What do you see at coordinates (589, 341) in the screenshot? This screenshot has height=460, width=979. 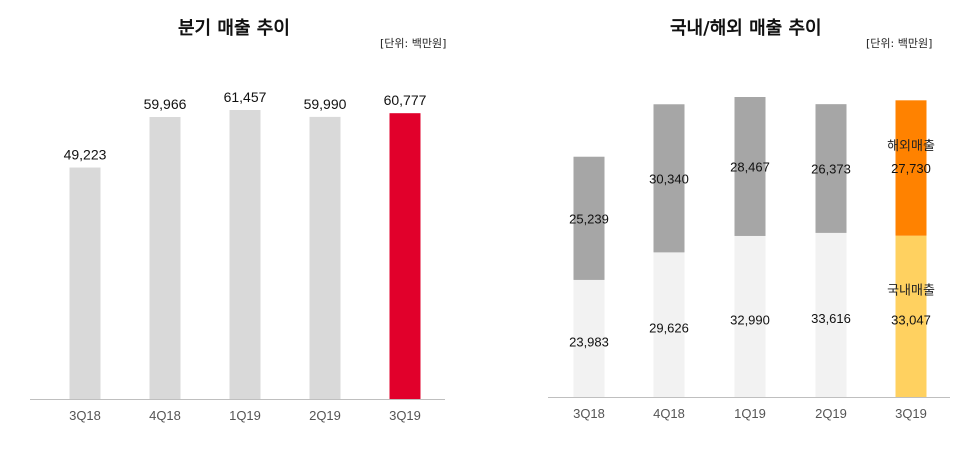 I see `domestic-label-3Q18: 23,983` at bounding box center [589, 341].